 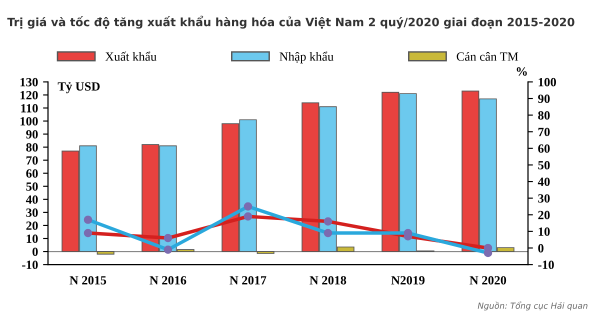 I want to click on y-tick-label: 100, so click(x=29, y=121).